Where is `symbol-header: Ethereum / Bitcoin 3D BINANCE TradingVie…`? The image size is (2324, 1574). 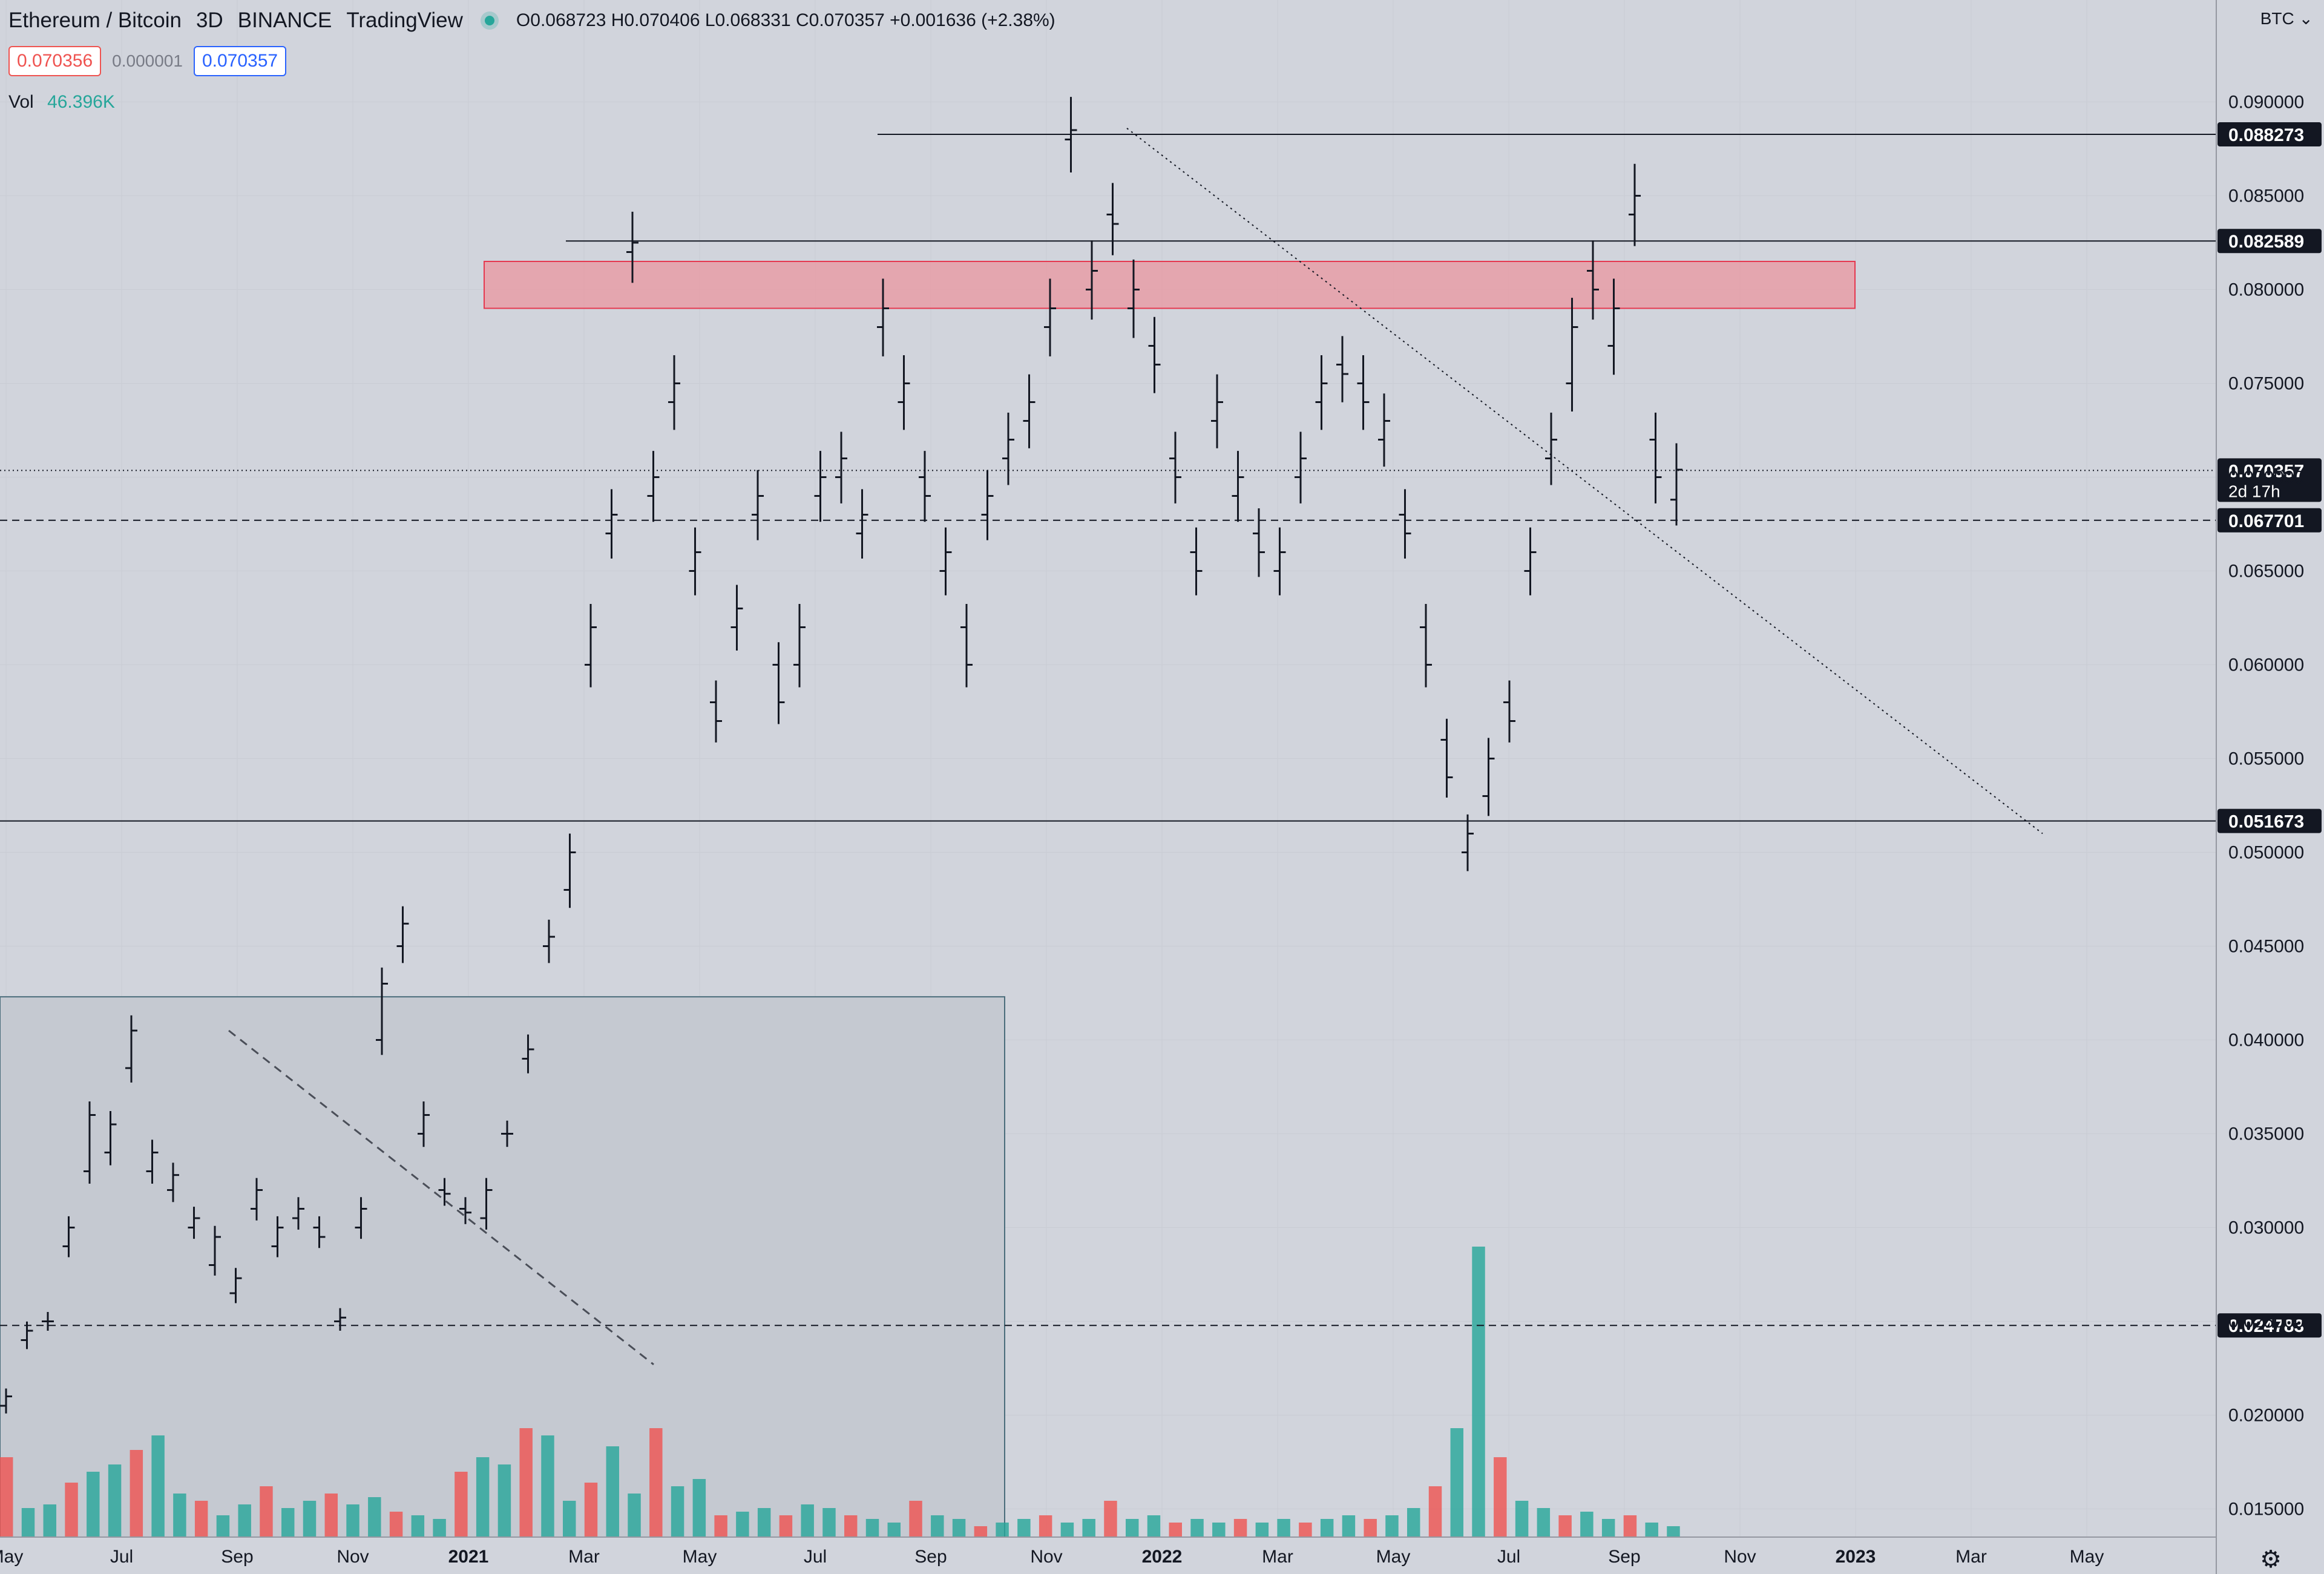
symbol-header: Ethereum / Bitcoin 3D BINANCE TradingVie… is located at coordinates (539, 20).